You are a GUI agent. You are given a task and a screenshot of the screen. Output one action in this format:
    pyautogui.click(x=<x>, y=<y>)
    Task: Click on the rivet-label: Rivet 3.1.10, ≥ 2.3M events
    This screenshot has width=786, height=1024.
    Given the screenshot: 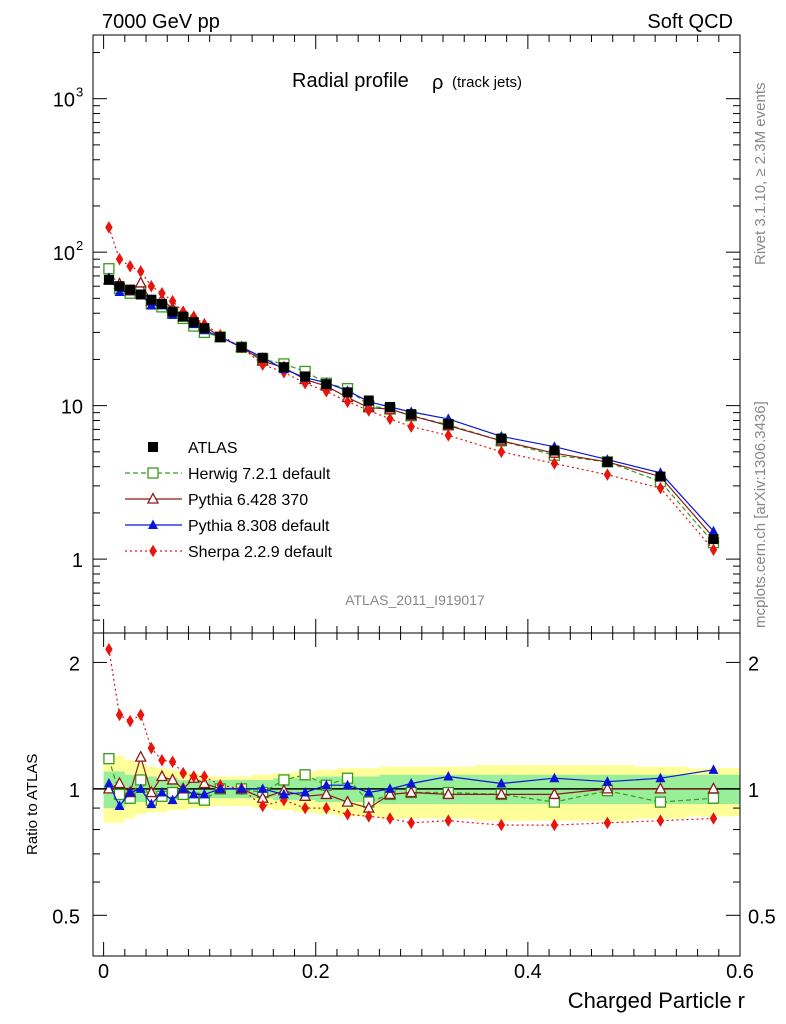 What is the action you would take?
    pyautogui.click(x=760, y=174)
    